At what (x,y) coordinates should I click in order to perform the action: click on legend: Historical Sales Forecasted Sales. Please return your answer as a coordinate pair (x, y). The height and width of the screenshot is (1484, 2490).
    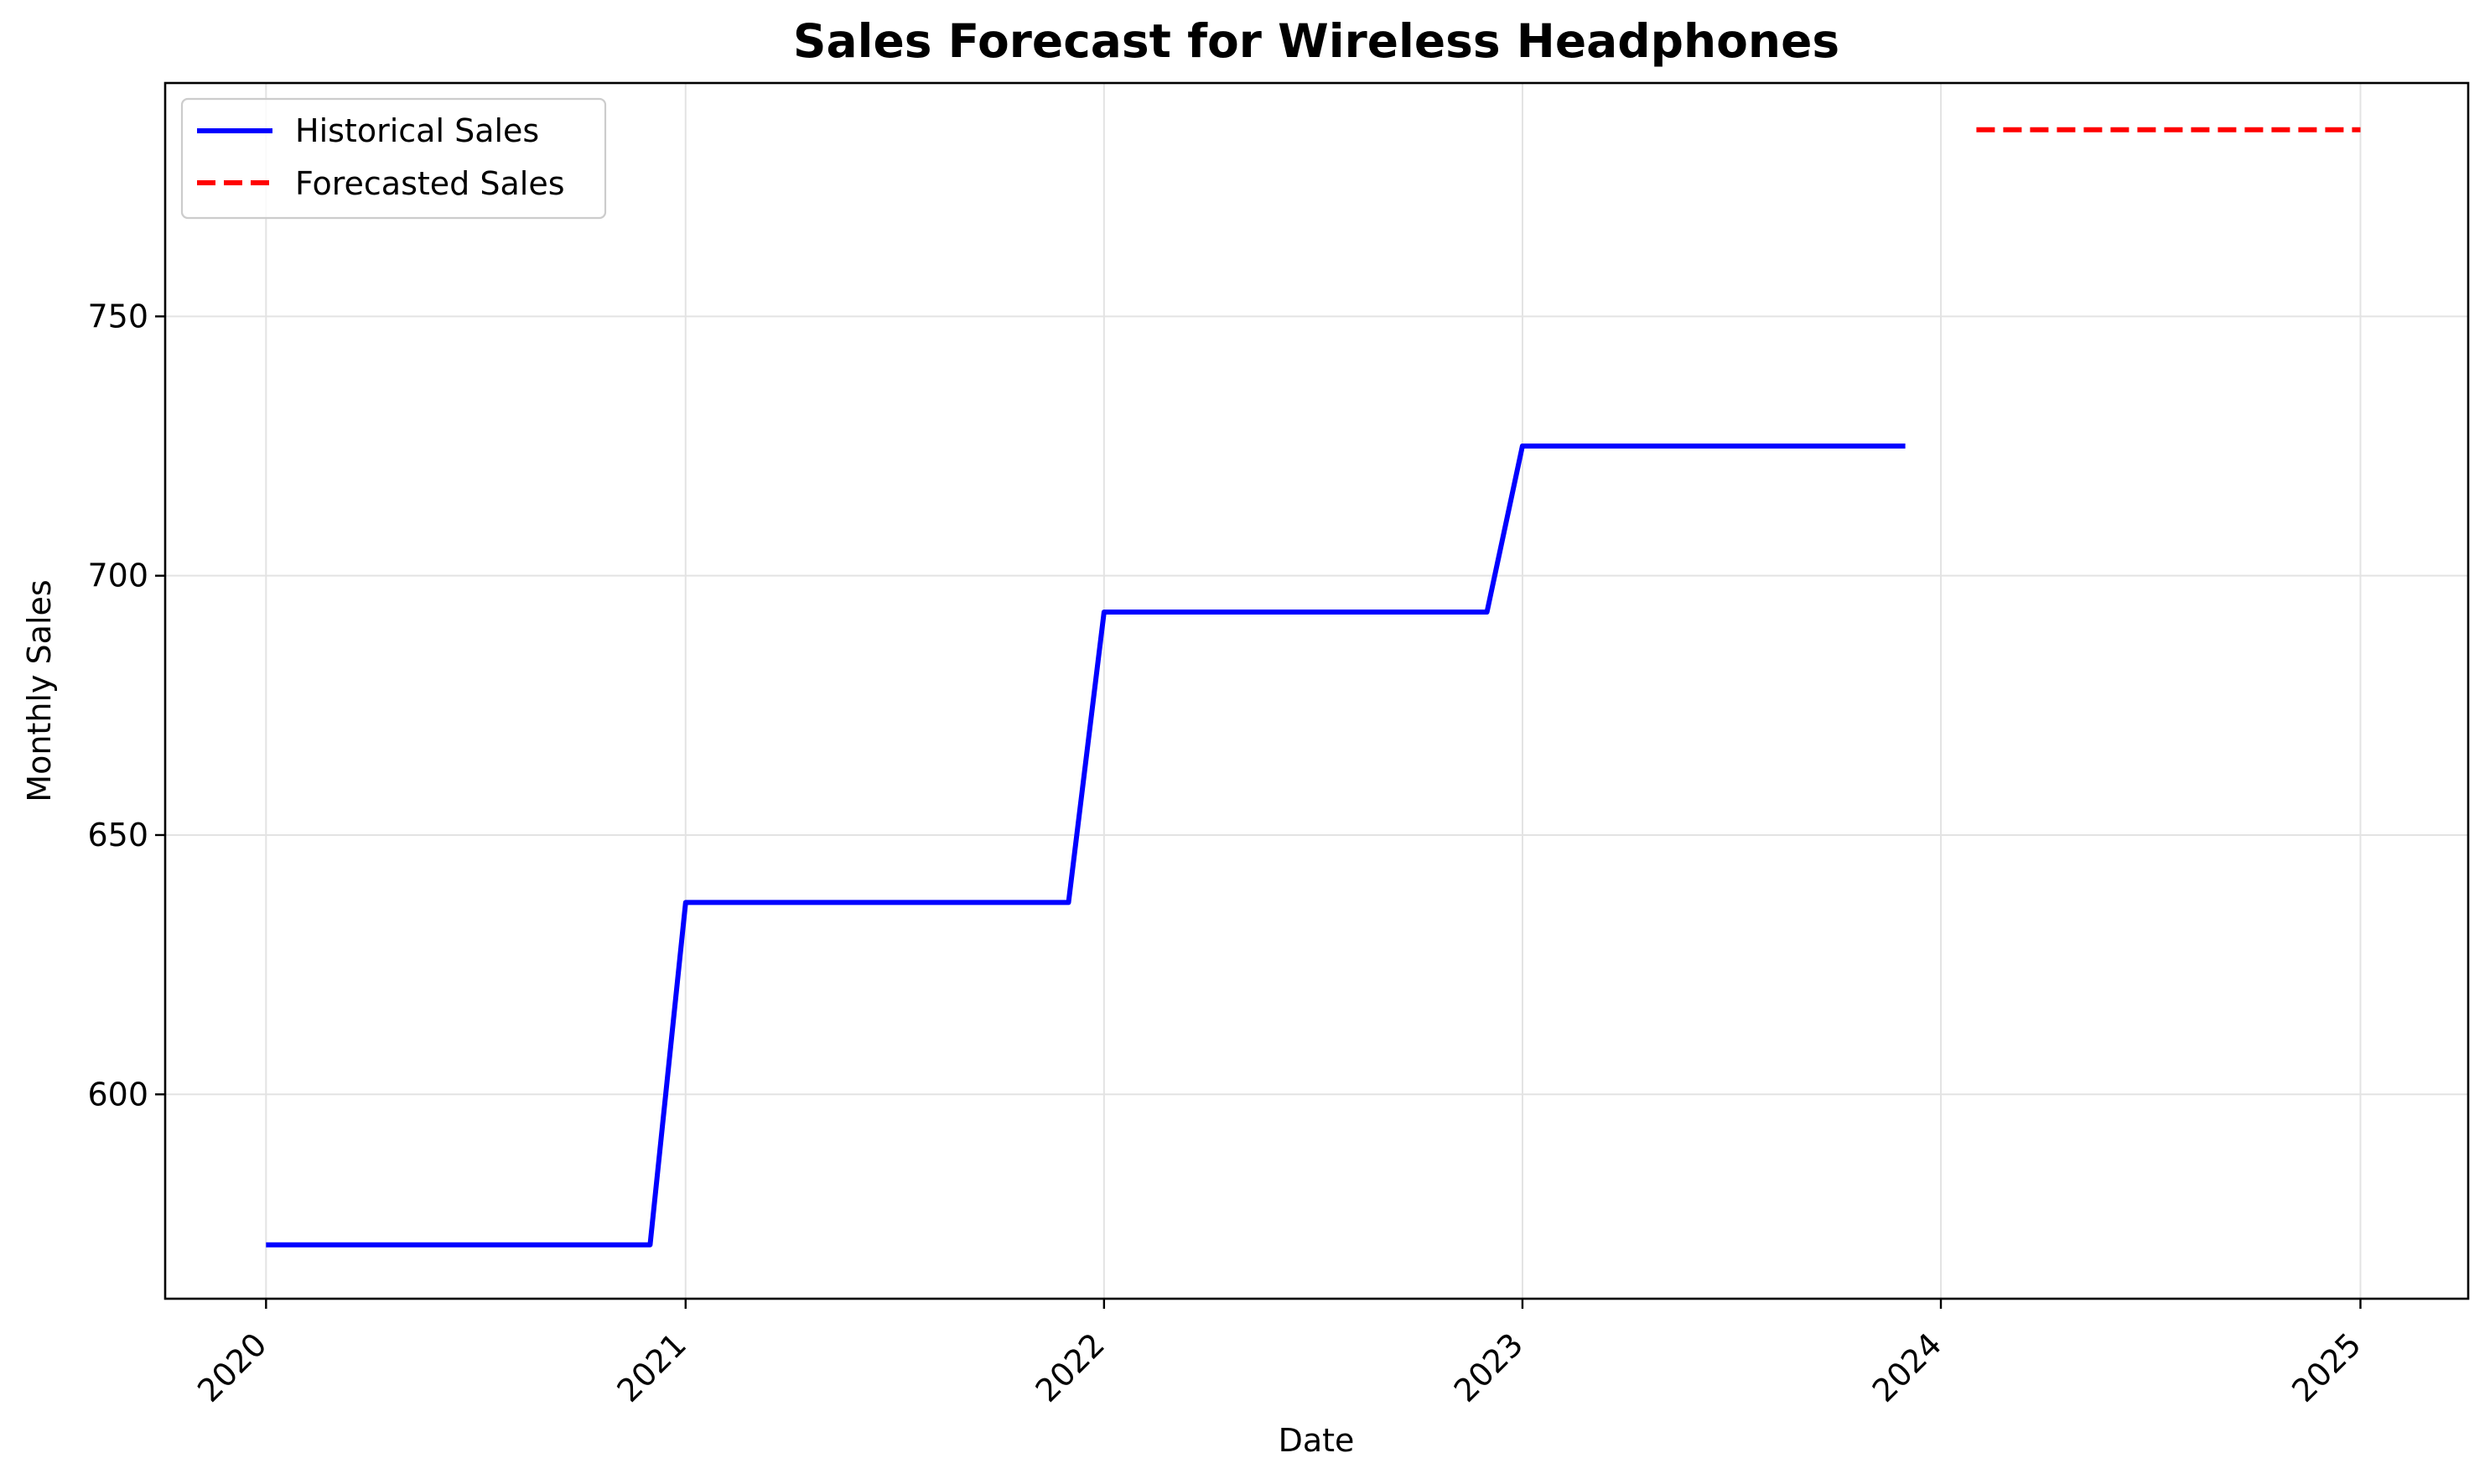
    Looking at the image, I should click on (393, 158).